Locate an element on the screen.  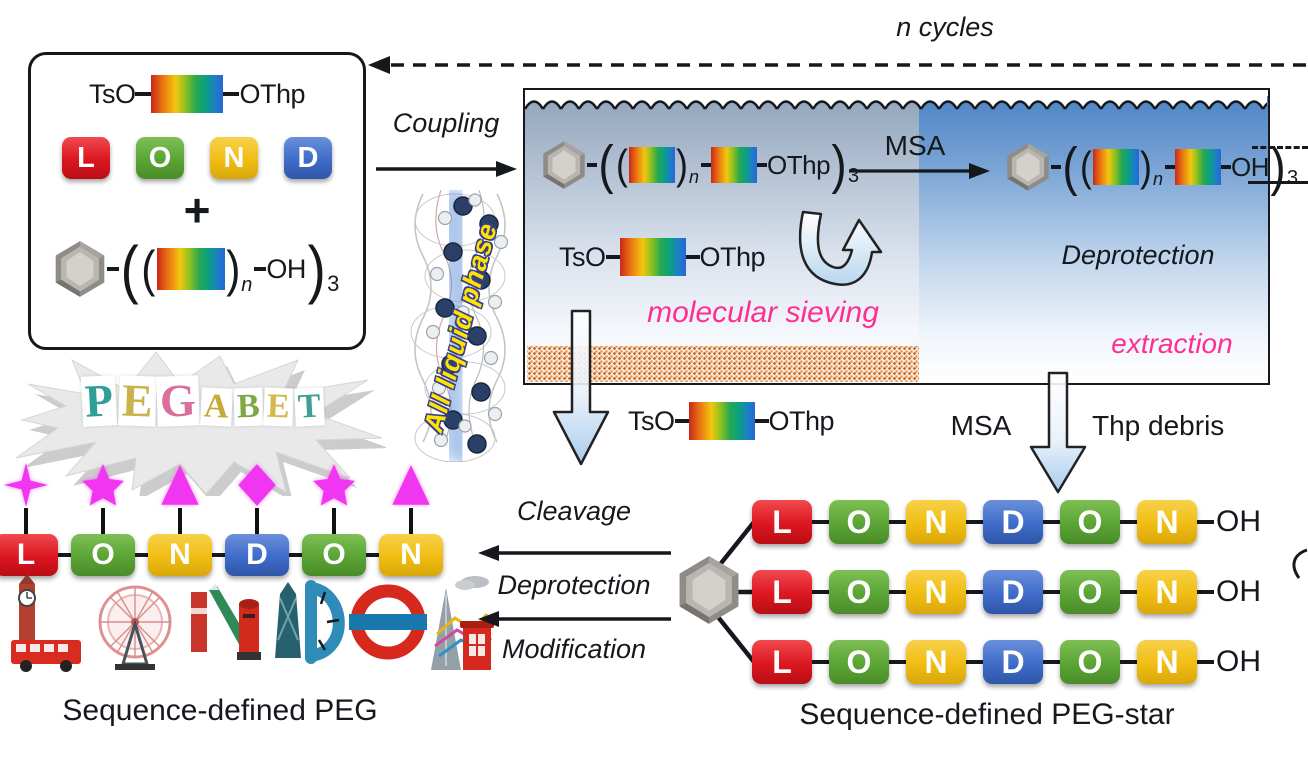
tso-label: TsO is located at coordinates (112, 93).